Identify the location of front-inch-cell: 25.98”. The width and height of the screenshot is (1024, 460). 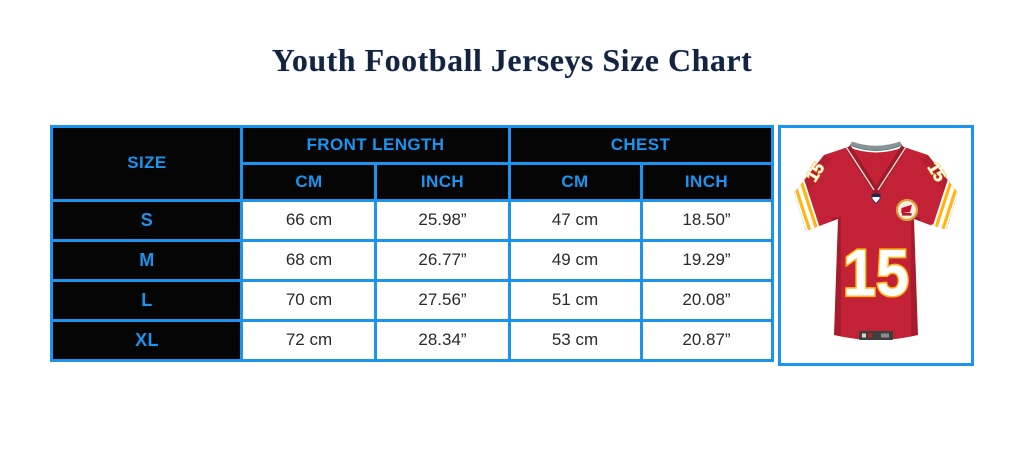
(442, 220).